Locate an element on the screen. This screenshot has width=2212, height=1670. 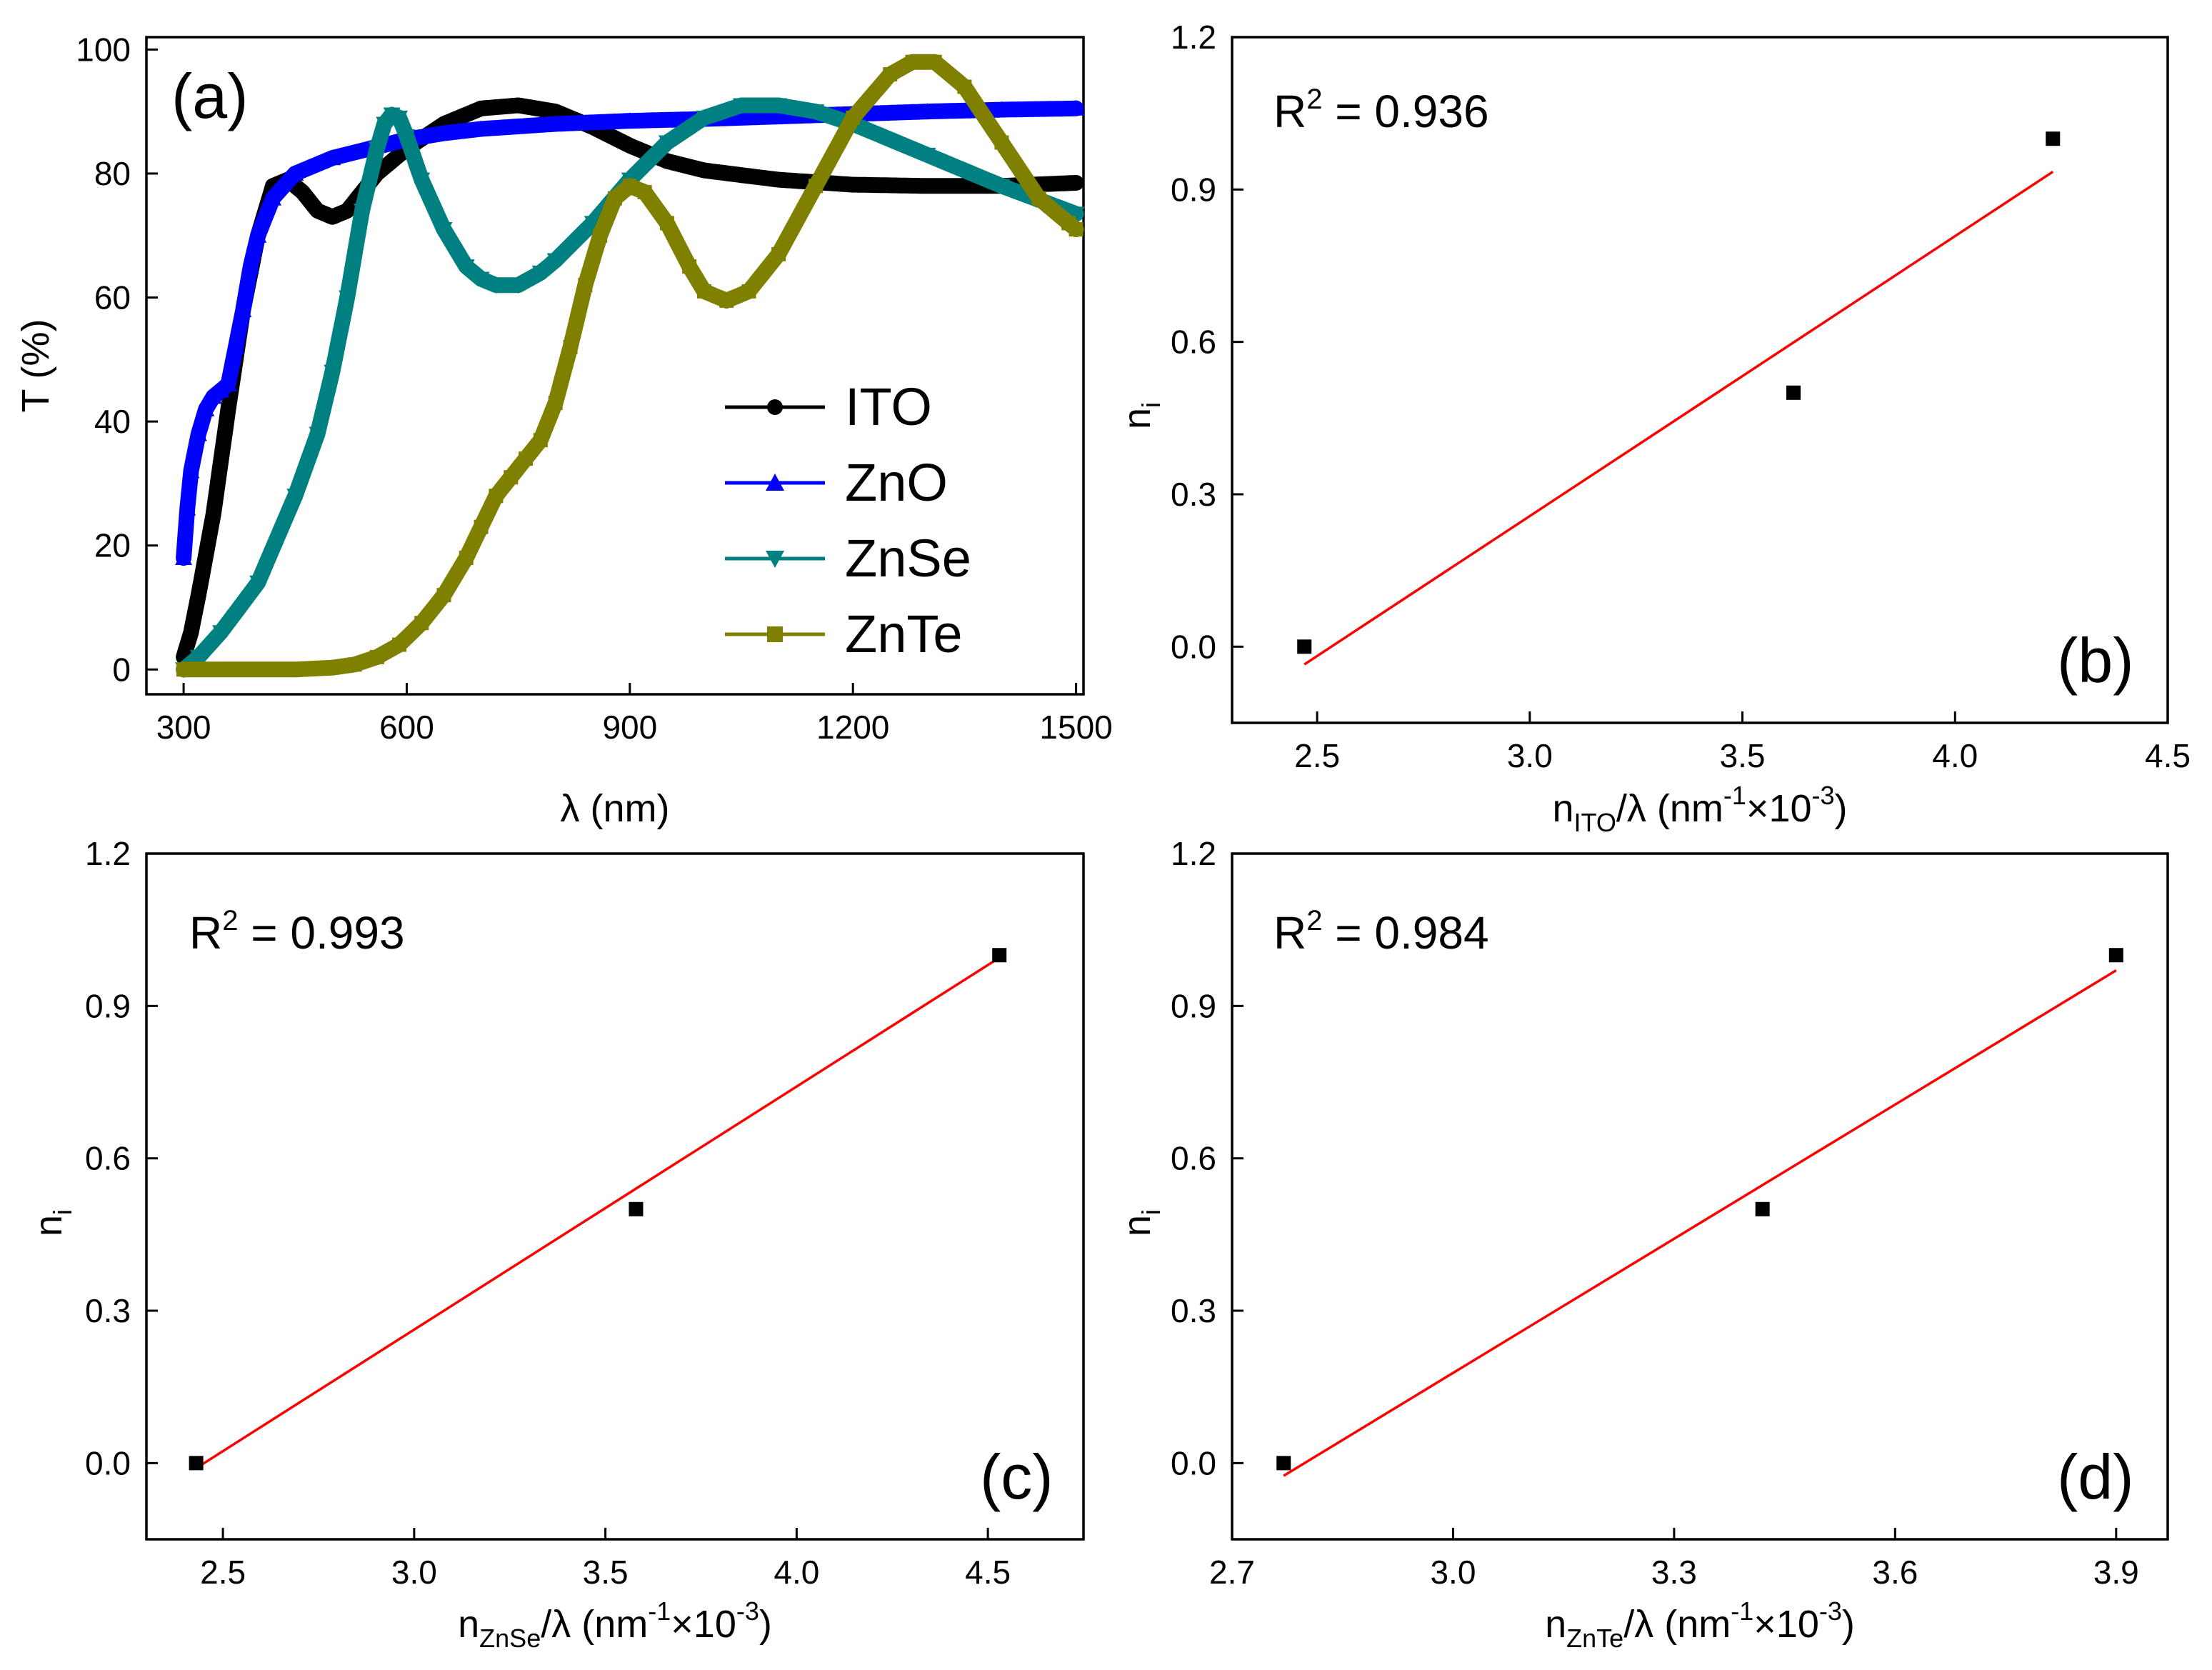
y-tick-label-c-1-2: 1.2 is located at coordinates (108, 853).